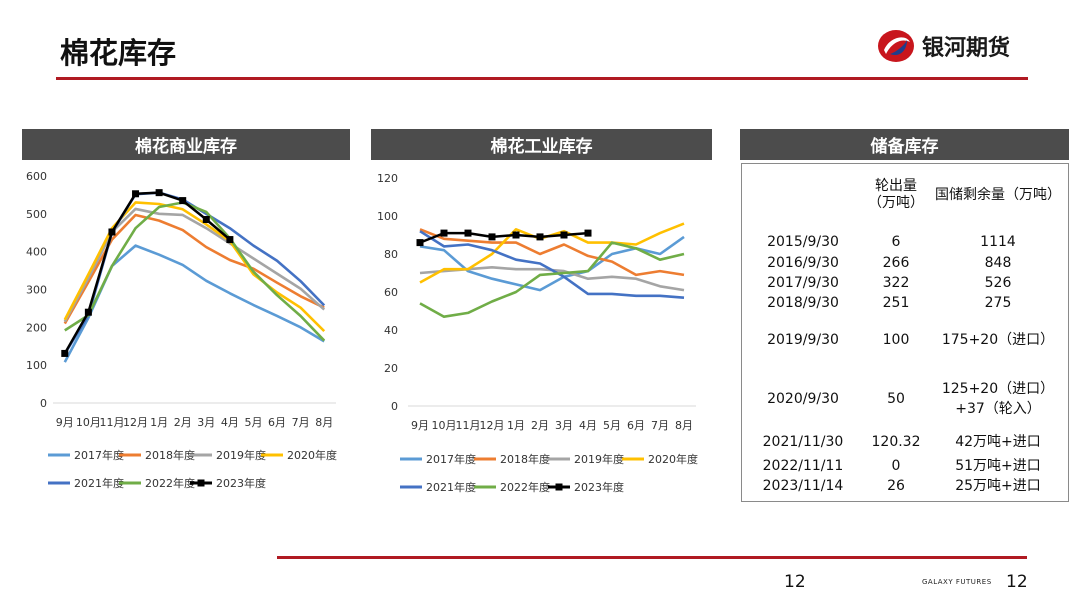 The image size is (1080, 608). I want to click on legend-marker, so click(201, 483).